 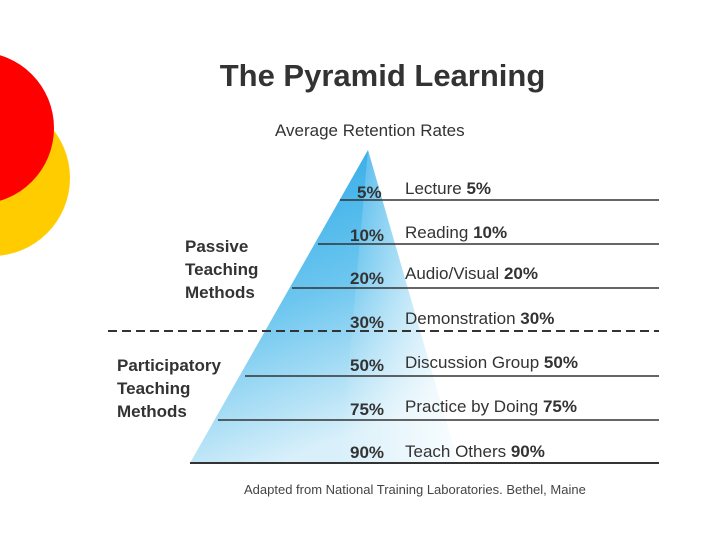 What do you see at coordinates (367, 365) in the screenshot?
I see `row-pct: 50%` at bounding box center [367, 365].